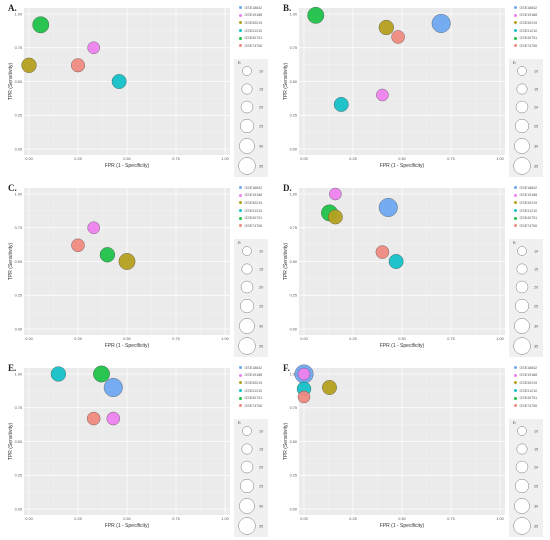 This screenshot has width=550, height=540. Describe the element at coordinates (18, 408) in the screenshot. I see `y-tick-label: 0.75` at that location.